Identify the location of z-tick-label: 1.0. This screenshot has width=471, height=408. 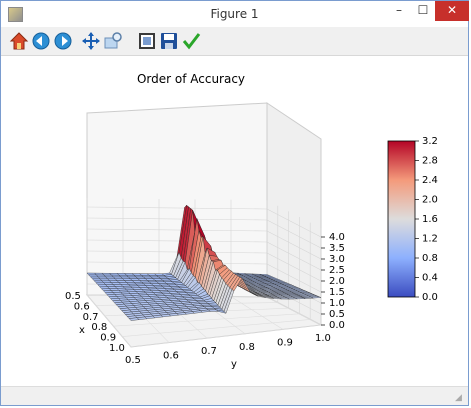
(337, 303).